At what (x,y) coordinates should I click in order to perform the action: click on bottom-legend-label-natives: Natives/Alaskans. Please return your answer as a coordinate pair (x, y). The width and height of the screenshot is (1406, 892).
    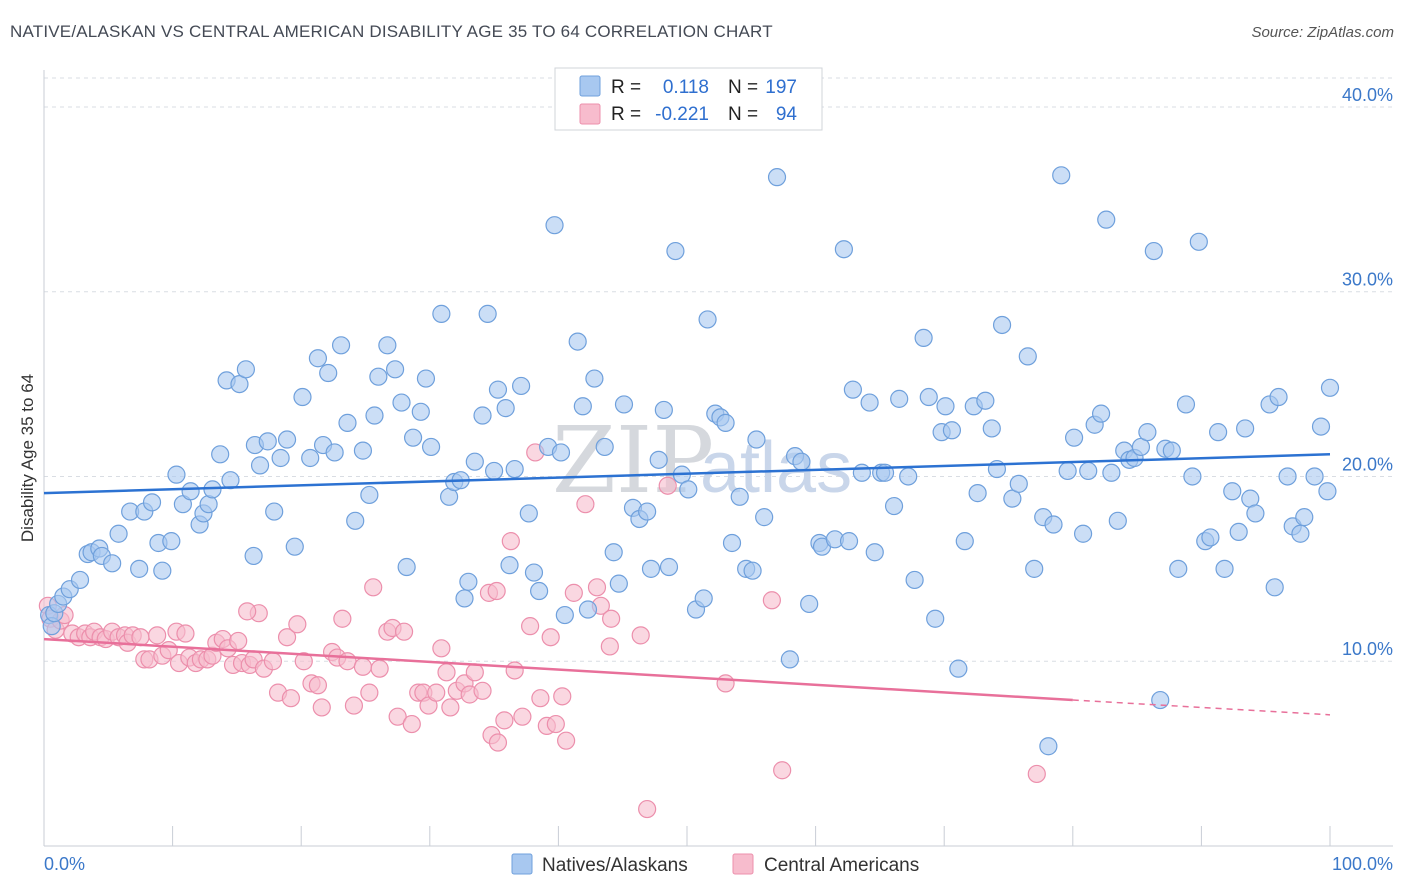
    Looking at the image, I should click on (615, 865).